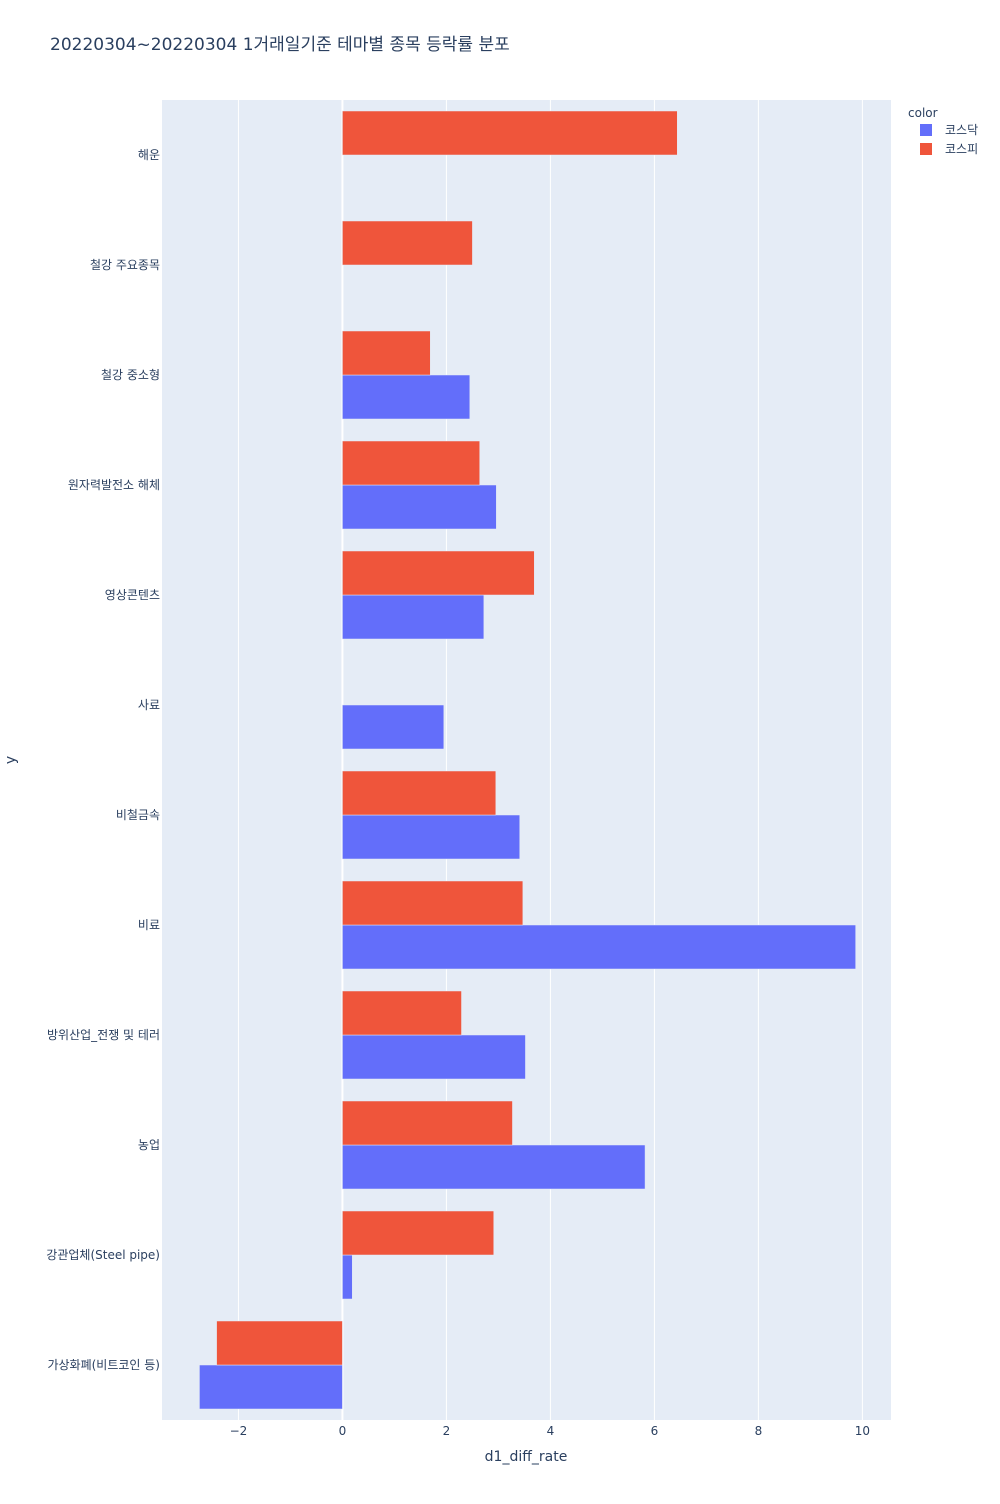  I want to click on chart-title: 20220304~20220304 1거래일기준 테마별 종목 등락률 분포, so click(280, 45).